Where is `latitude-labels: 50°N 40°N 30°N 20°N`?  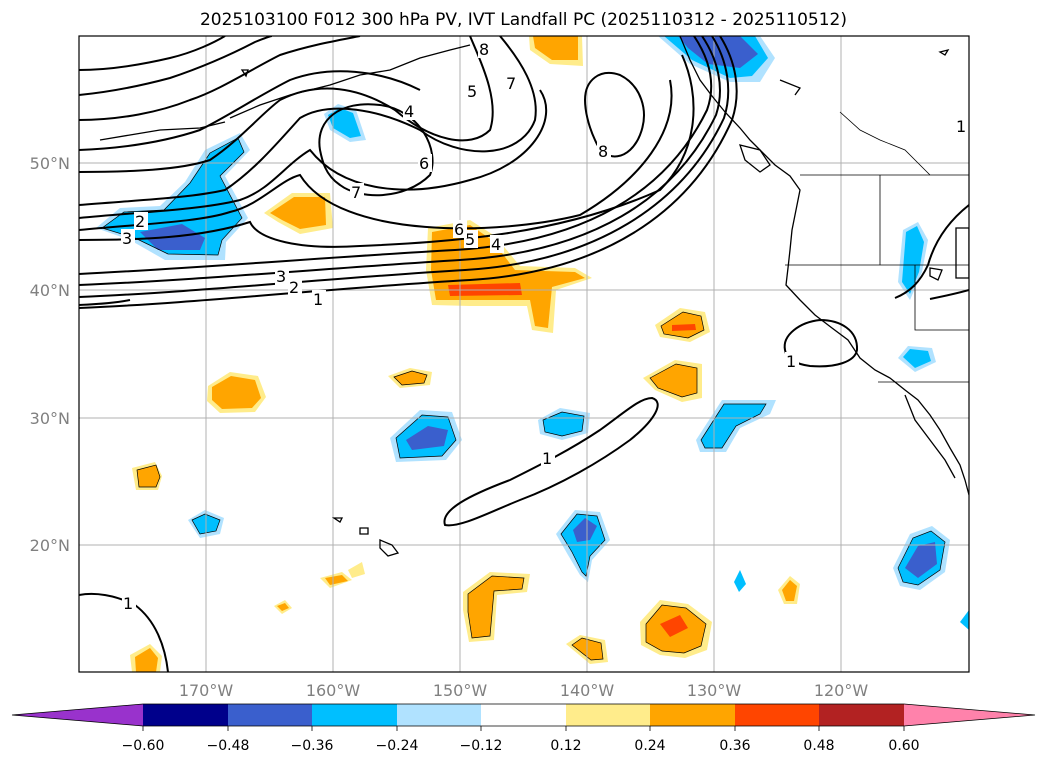
latitude-labels: 50°N 40°N 30°N 20°N is located at coordinates (50, 354).